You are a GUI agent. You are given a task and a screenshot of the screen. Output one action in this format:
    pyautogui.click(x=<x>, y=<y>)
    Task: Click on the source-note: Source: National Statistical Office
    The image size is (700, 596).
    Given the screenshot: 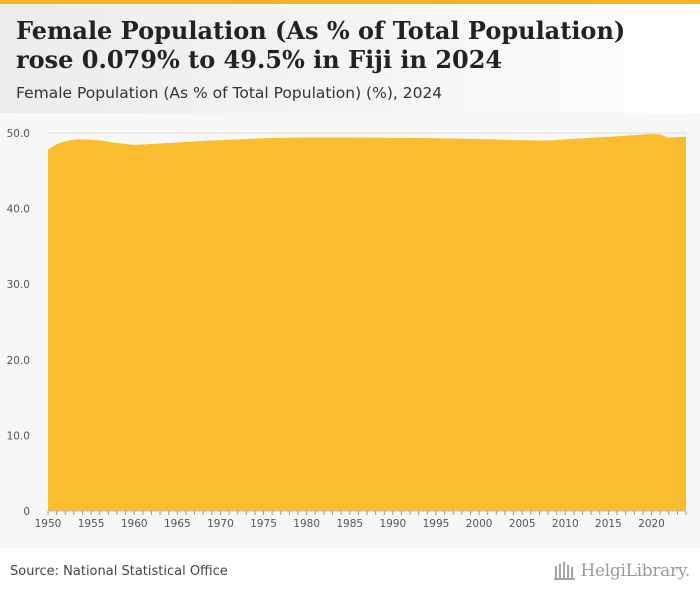 What is the action you would take?
    pyautogui.click(x=119, y=571)
    